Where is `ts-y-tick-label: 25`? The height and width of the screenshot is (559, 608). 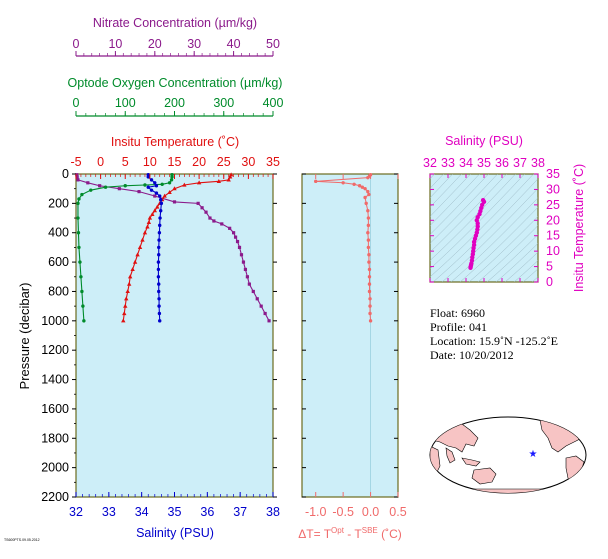 ts-y-tick-label: 25 is located at coordinates (553, 205).